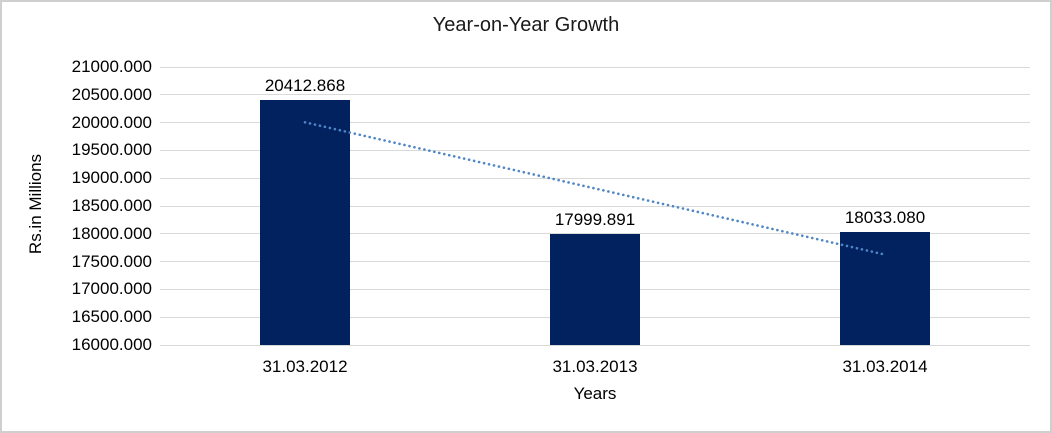 This screenshot has width=1052, height=433. What do you see at coordinates (305, 222) in the screenshot?
I see `bar-31.03.2012` at bounding box center [305, 222].